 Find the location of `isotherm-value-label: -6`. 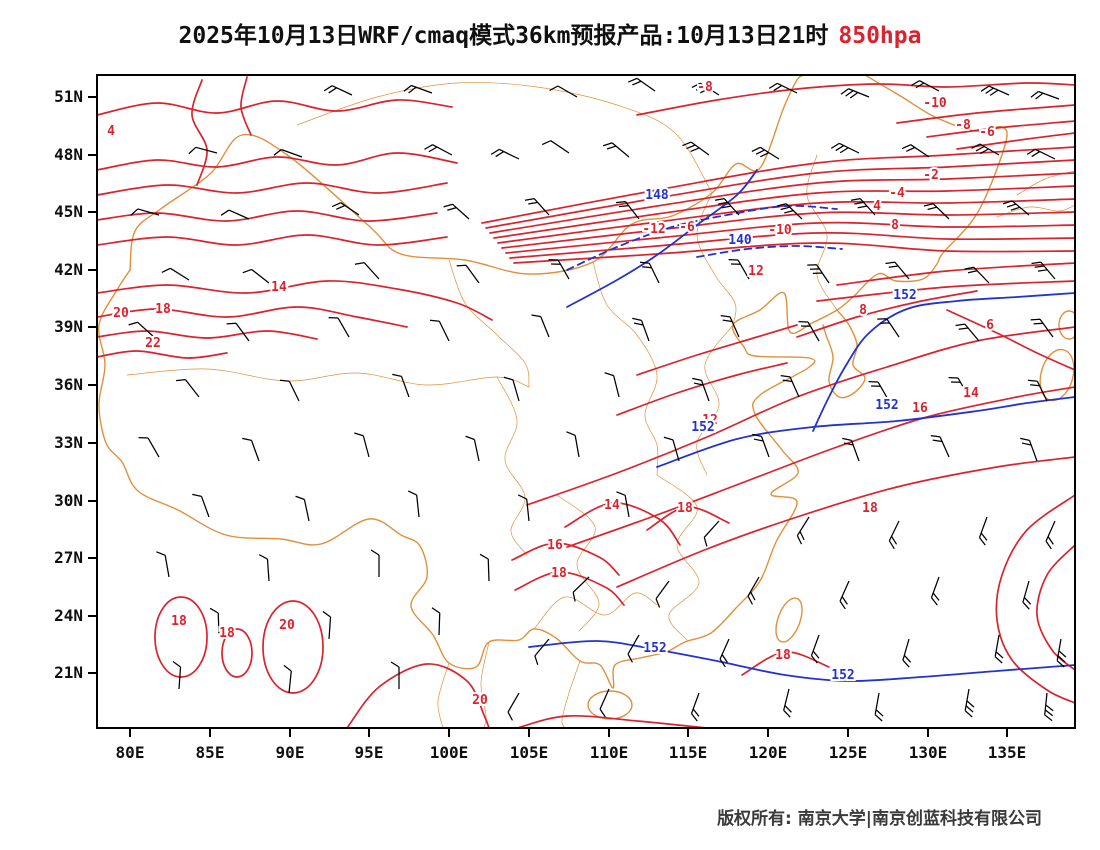

isotherm-value-label: -6 is located at coordinates (687, 227).